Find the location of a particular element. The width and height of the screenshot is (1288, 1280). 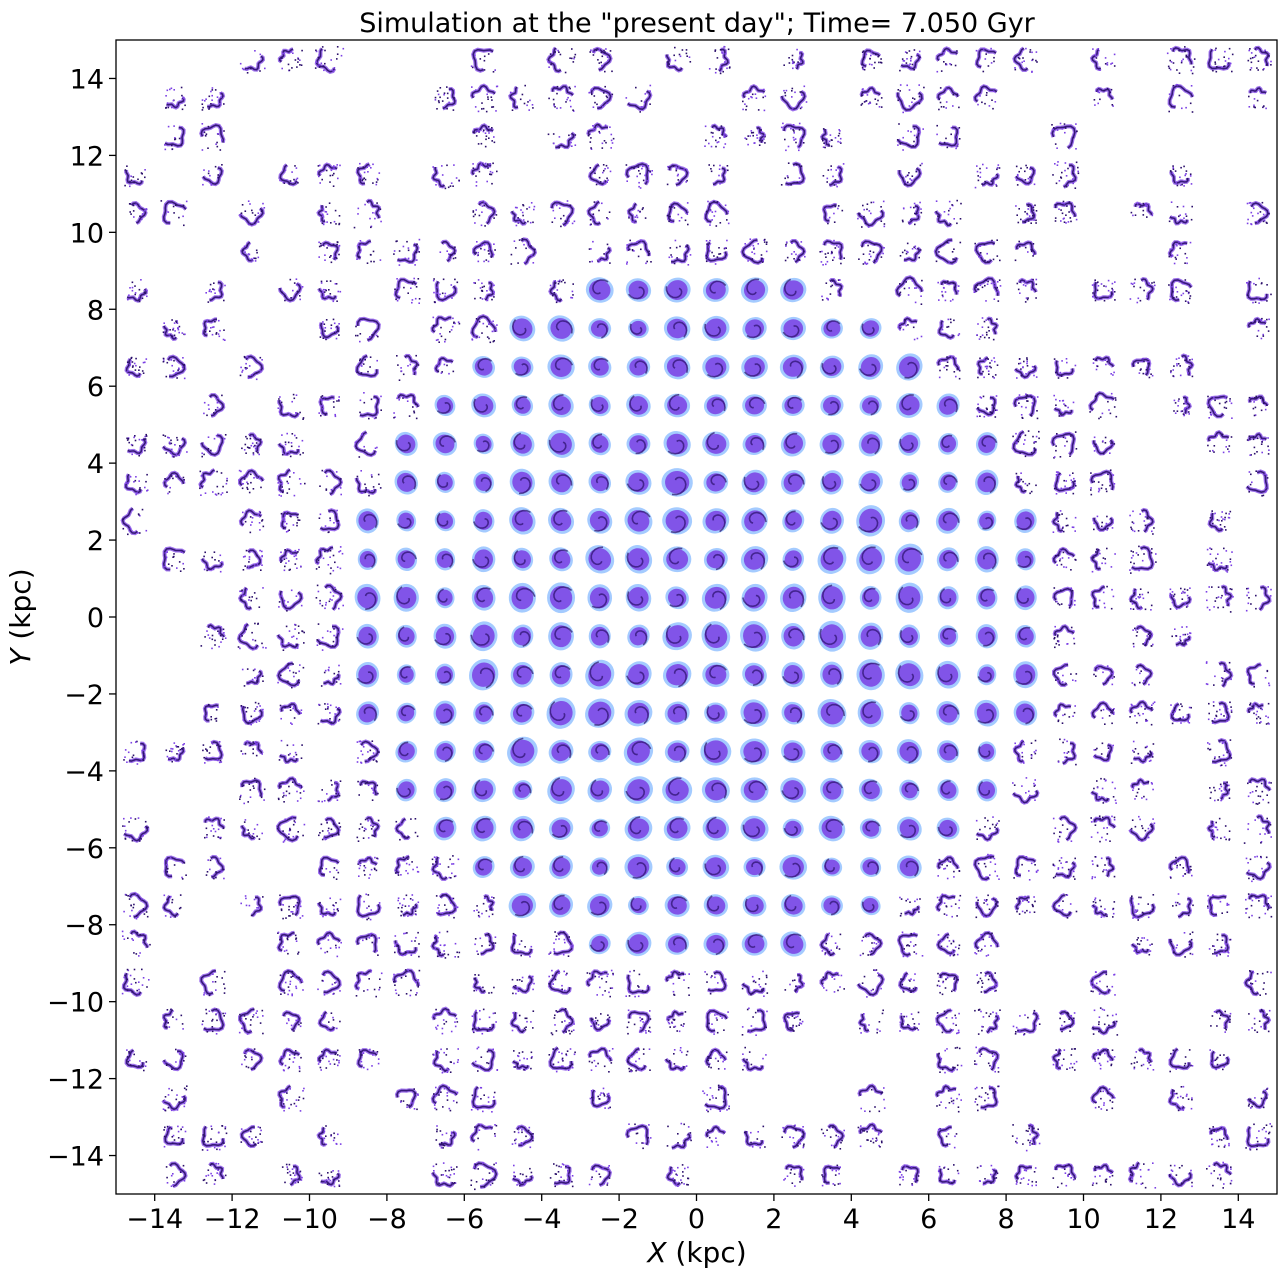

x-axis: −14 −12 −10 −8 −6 −4 −2 0 2 4 6 8 10 12 14 is located at coordinates (690, 1214).